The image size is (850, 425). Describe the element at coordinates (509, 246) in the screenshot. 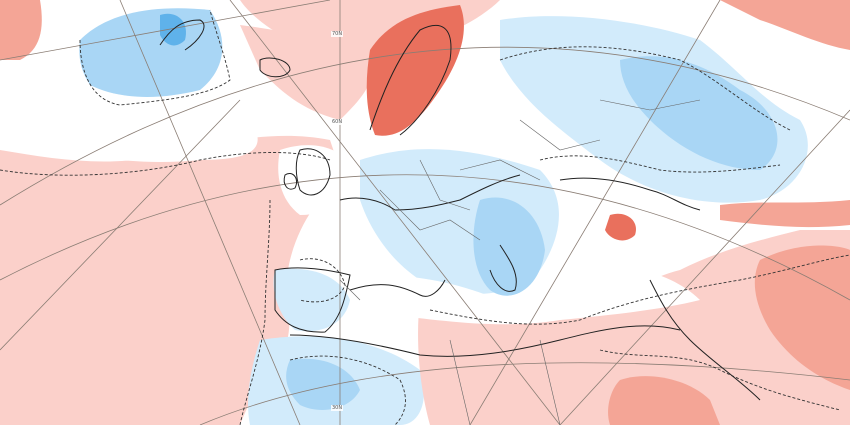

I see `cool-region-balkans` at that location.